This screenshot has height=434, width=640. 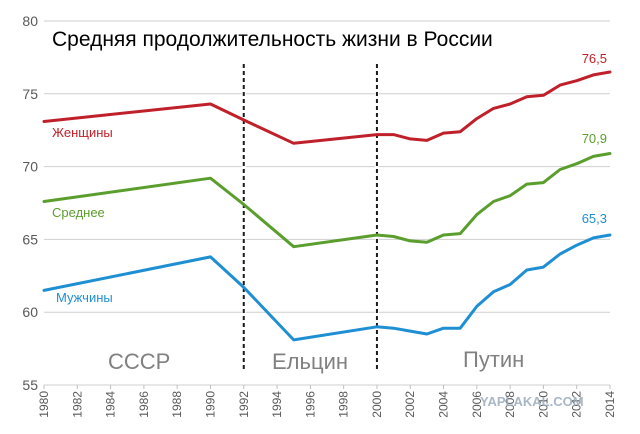 I want to click on x-tick-label-1988: 1988, so click(x=177, y=404).